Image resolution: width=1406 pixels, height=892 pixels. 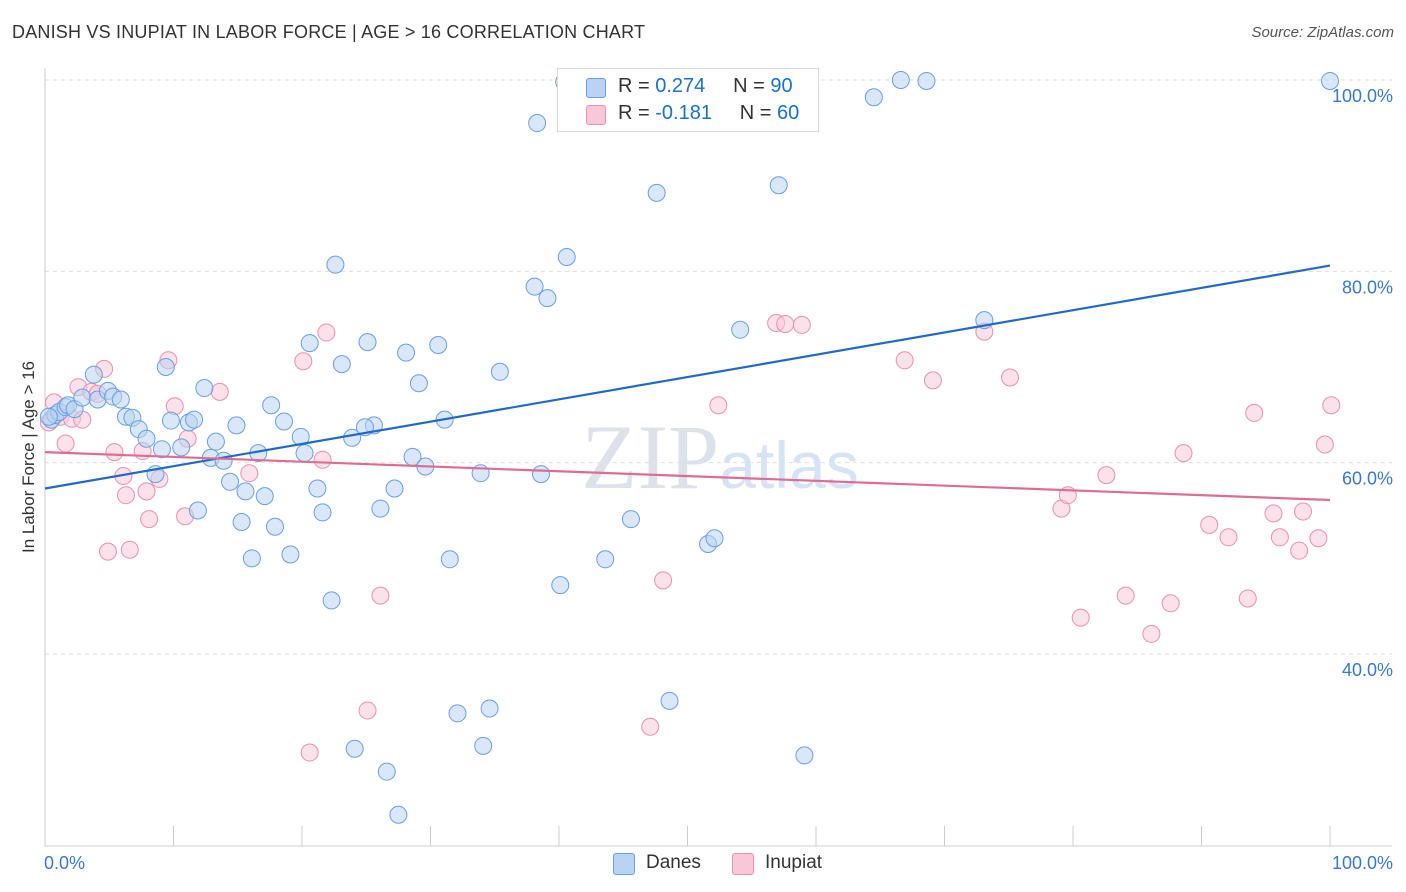 I want to click on x-tick-label: 0.0%, so click(x=64, y=863).